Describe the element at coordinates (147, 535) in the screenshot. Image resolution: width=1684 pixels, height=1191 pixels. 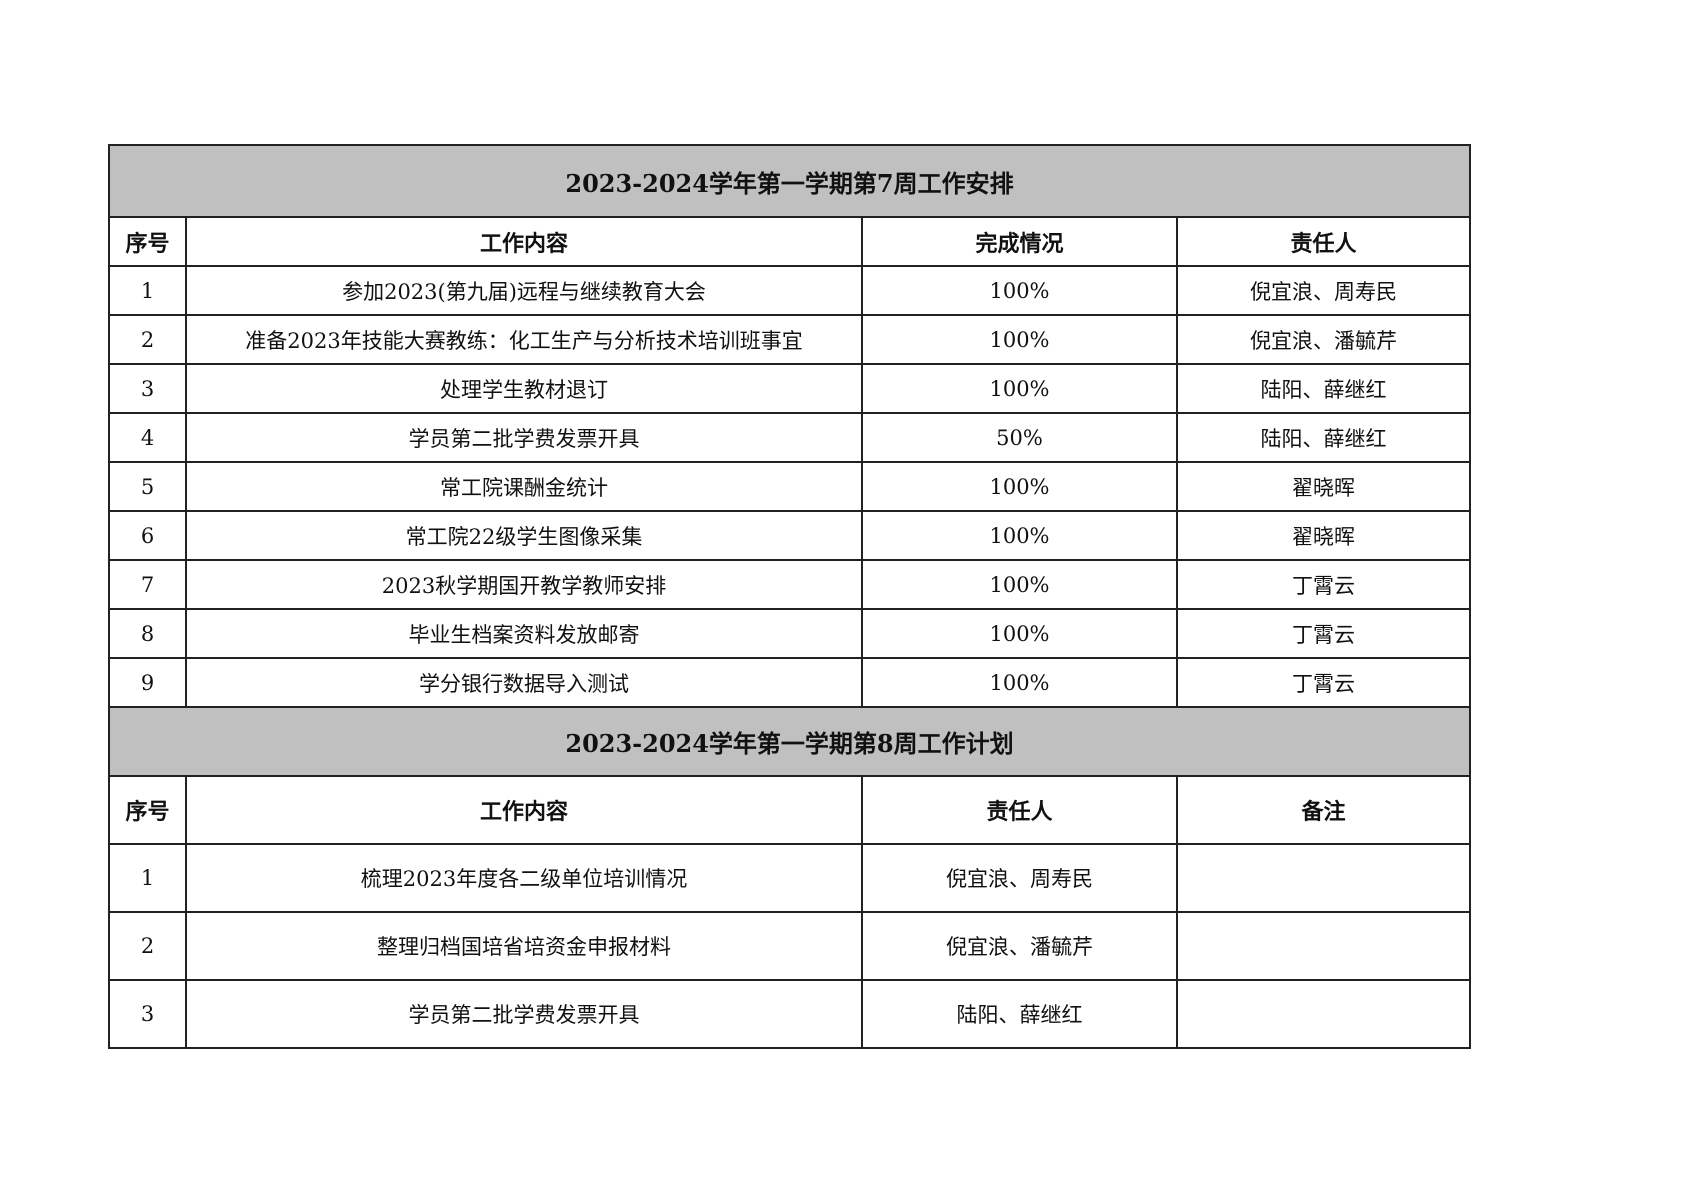
I see `table-cell: 6` at that location.